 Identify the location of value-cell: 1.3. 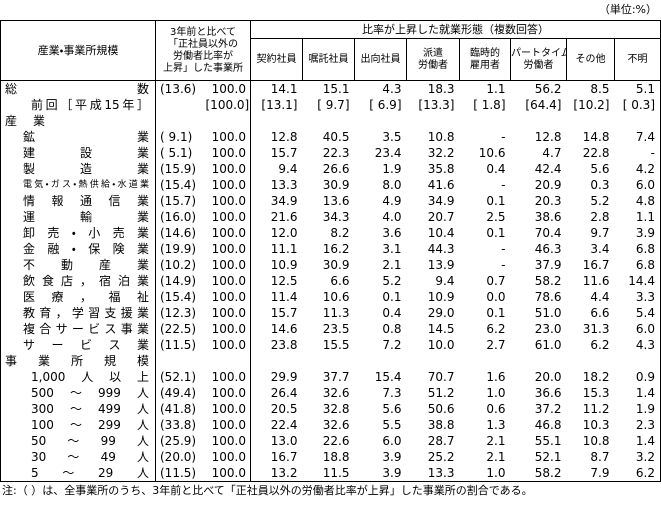
(496, 425).